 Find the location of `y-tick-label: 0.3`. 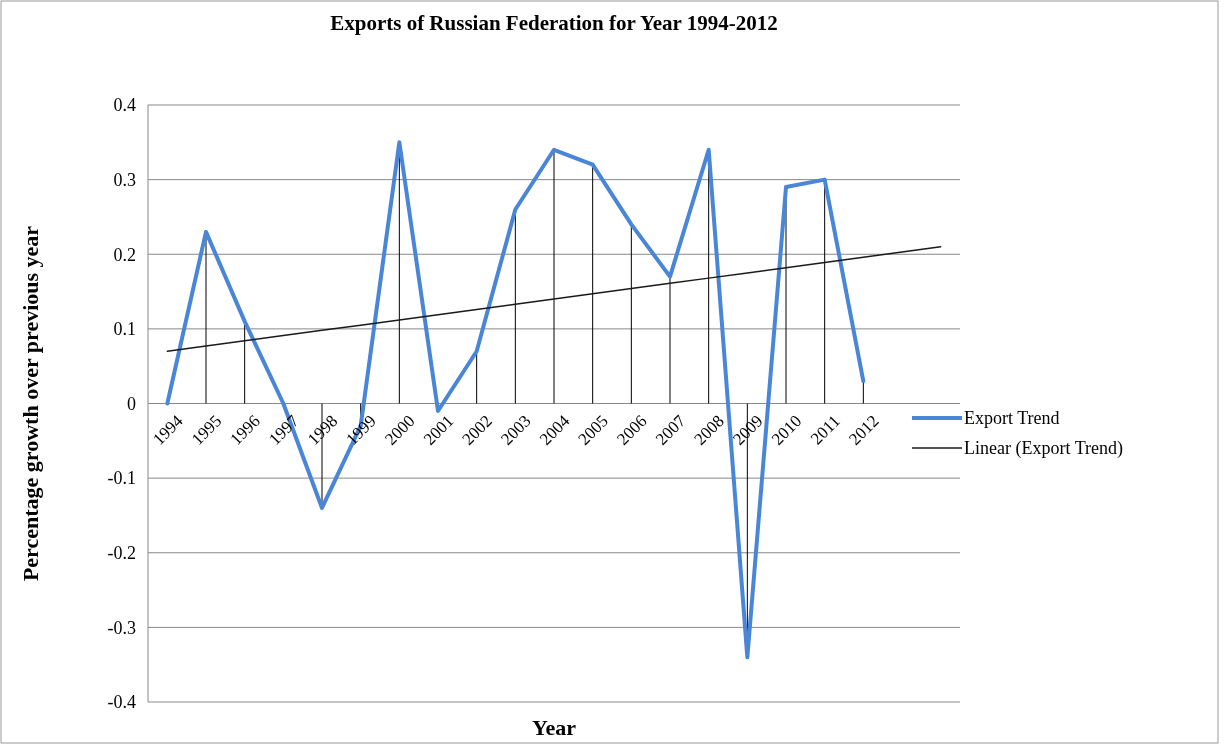

y-tick-label: 0.3 is located at coordinates (124, 179).